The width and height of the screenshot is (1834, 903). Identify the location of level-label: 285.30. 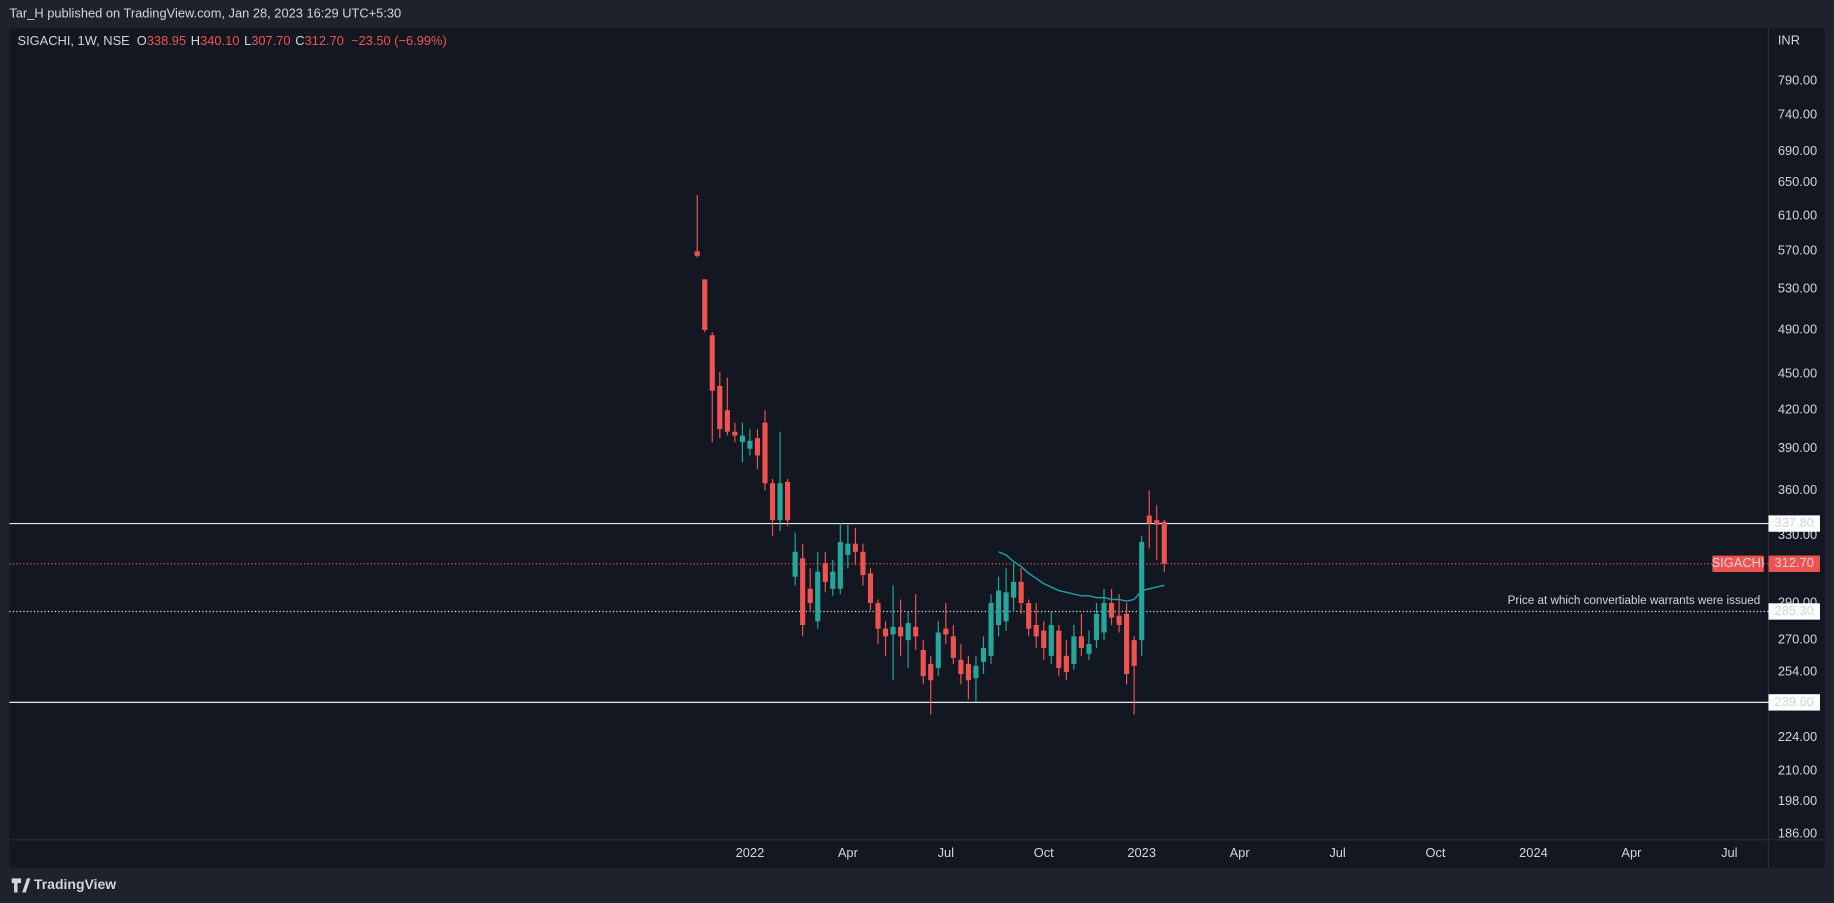
(1794, 610).